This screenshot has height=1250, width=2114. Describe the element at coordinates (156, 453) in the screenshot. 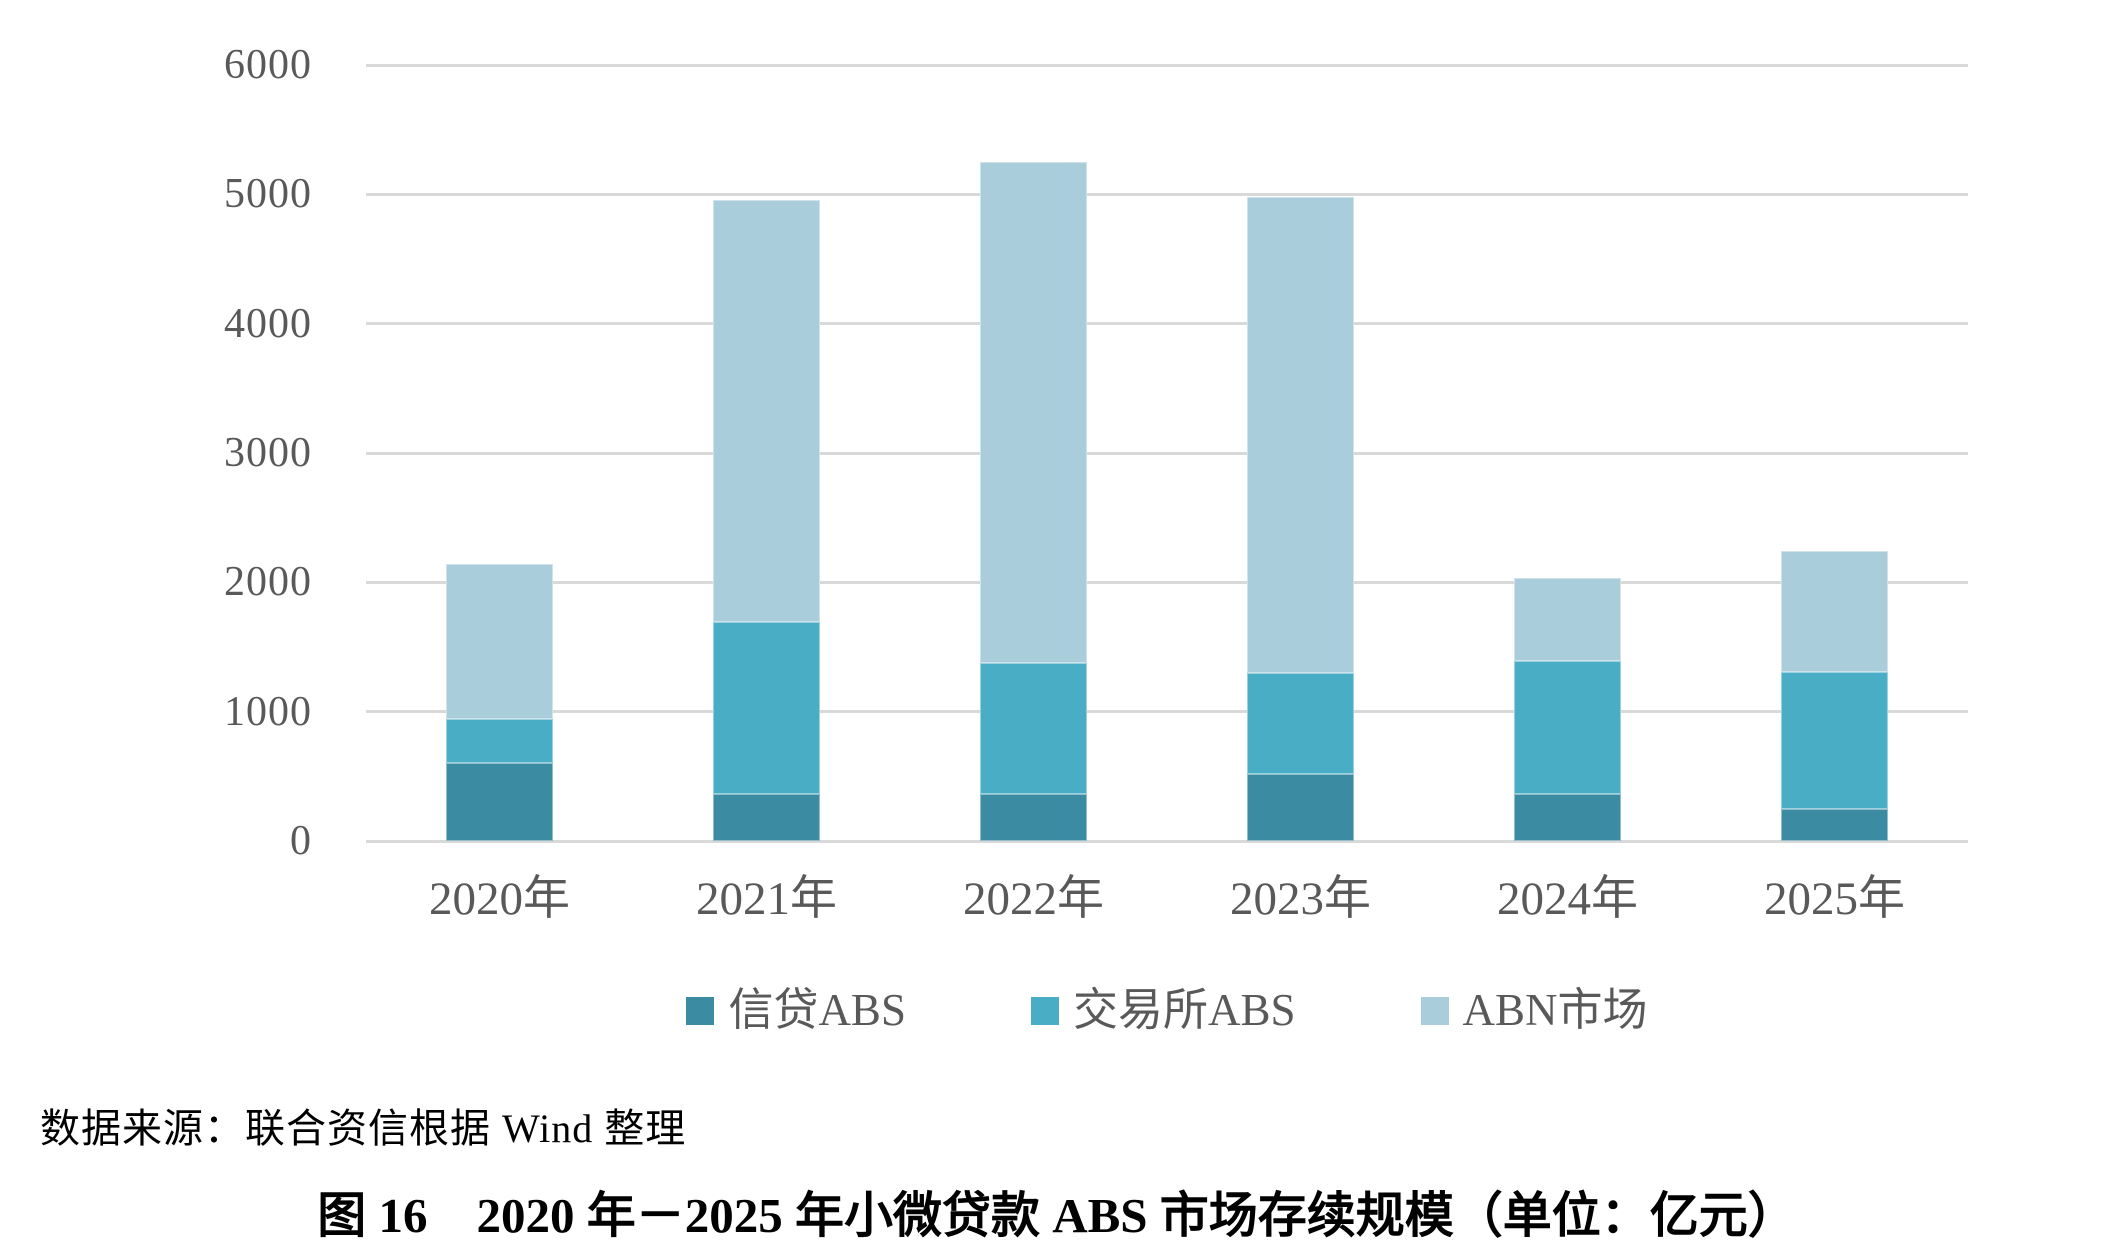

I see `y-axis: 0 1000 2000 3000 4000 5000 6000` at that location.